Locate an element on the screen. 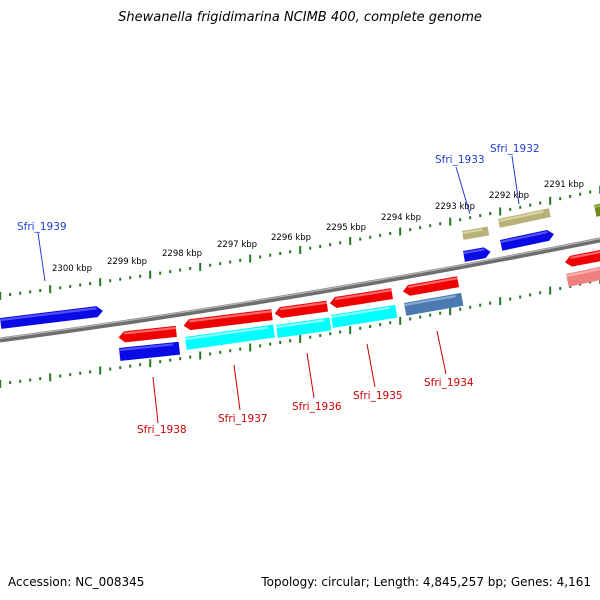 Image resolution: width=600 pixels, height=600 pixels. gene-label: Sfri_1937 is located at coordinates (243, 419).